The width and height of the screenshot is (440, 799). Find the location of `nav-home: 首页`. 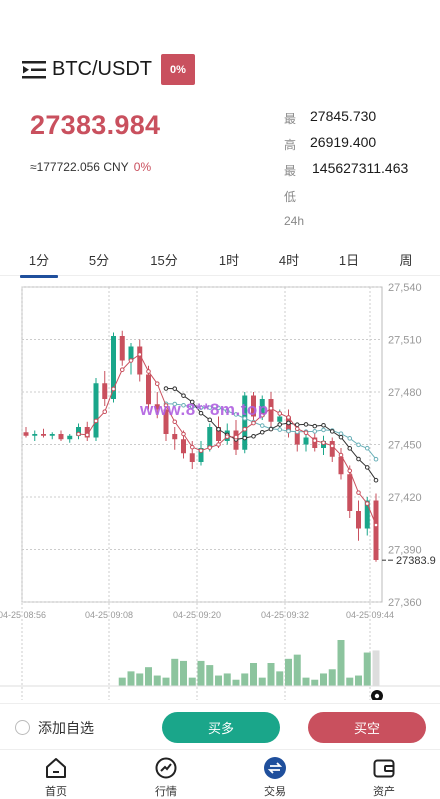

nav-home: 首页 is located at coordinates (56, 777).